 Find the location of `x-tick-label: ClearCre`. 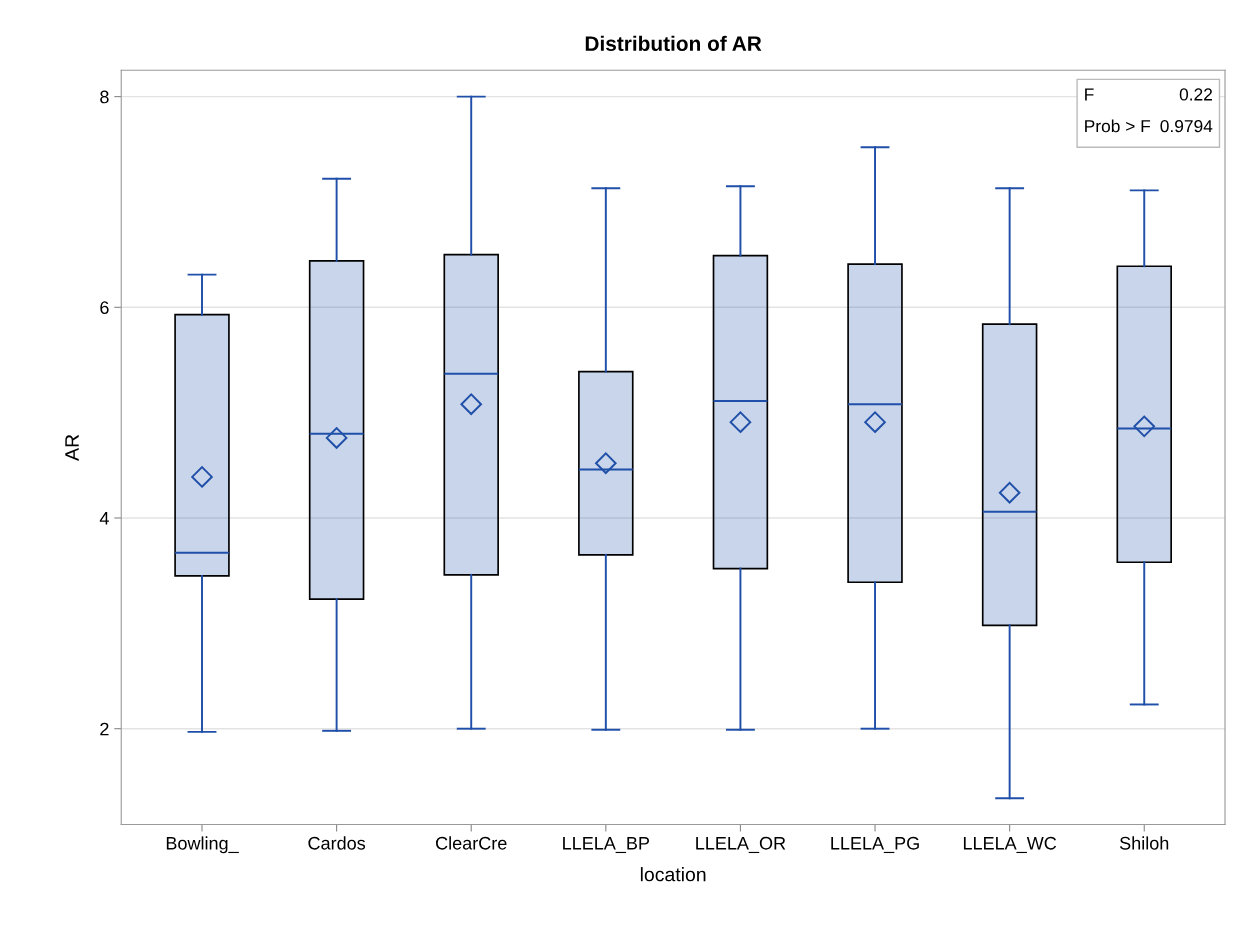

x-tick-label: ClearCre is located at coordinates (471, 843).